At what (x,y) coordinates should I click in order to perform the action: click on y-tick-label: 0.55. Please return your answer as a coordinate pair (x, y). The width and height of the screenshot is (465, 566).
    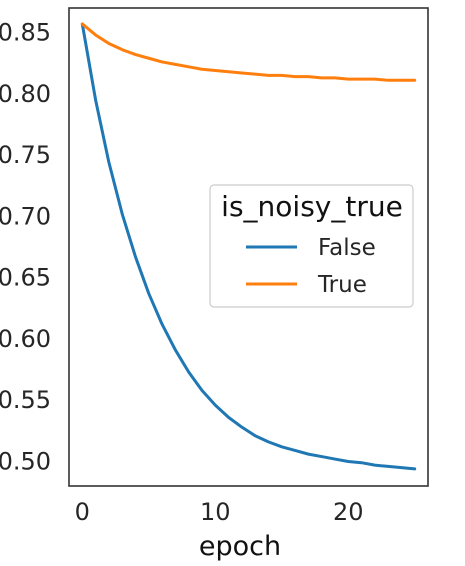
    Looking at the image, I should click on (25, 400).